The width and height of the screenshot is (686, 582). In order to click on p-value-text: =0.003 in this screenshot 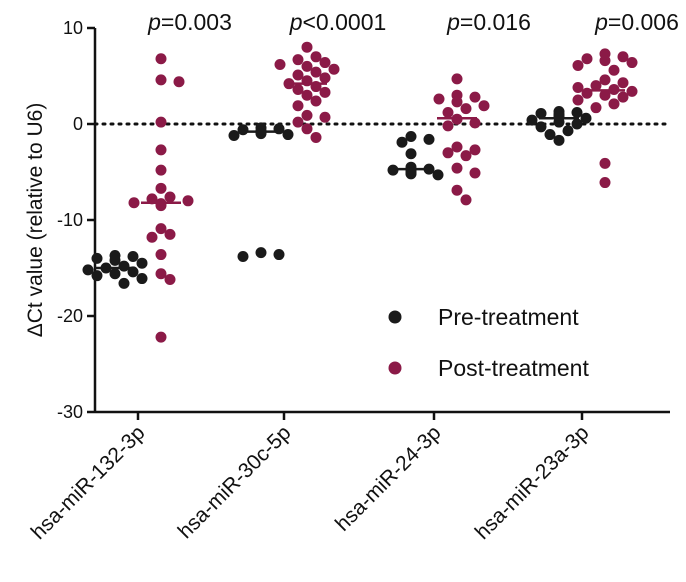, I will do `click(196, 22)`.